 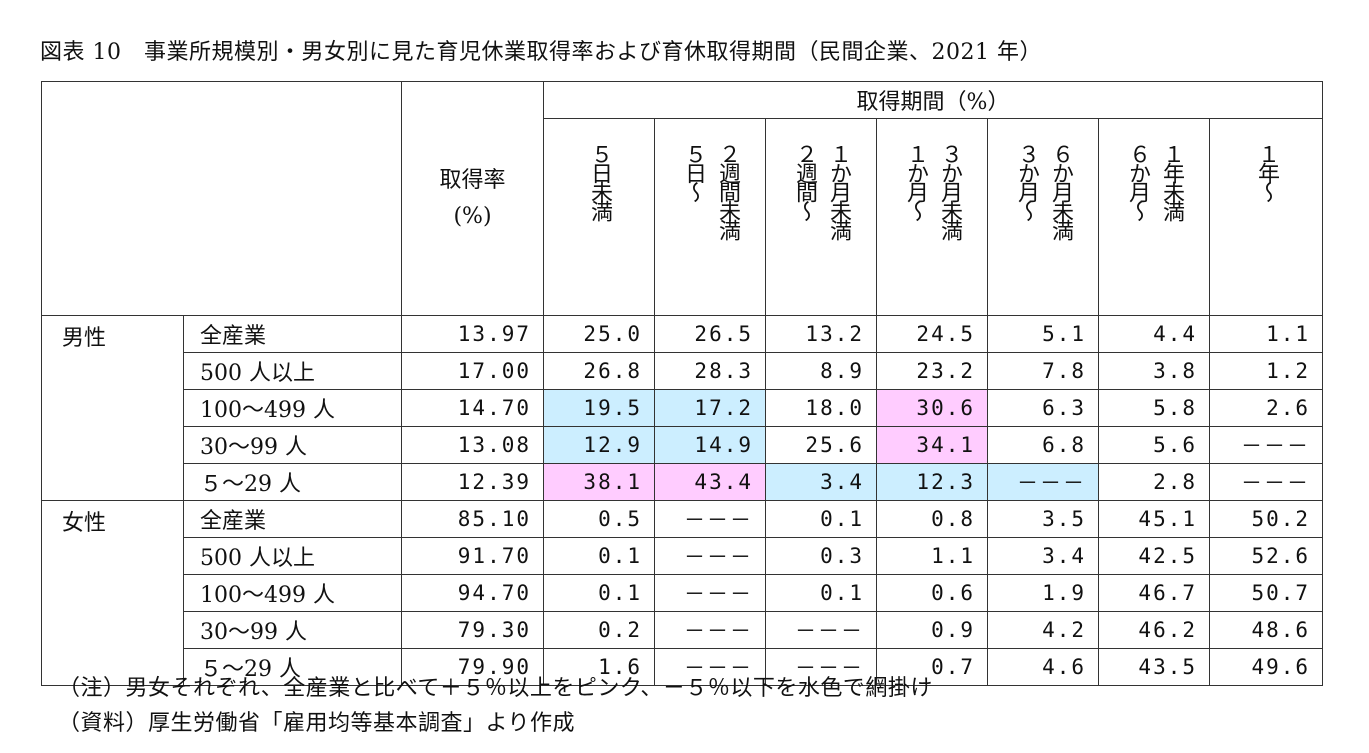 I want to click on period-value-cell: 1.9, so click(x=1043, y=593).